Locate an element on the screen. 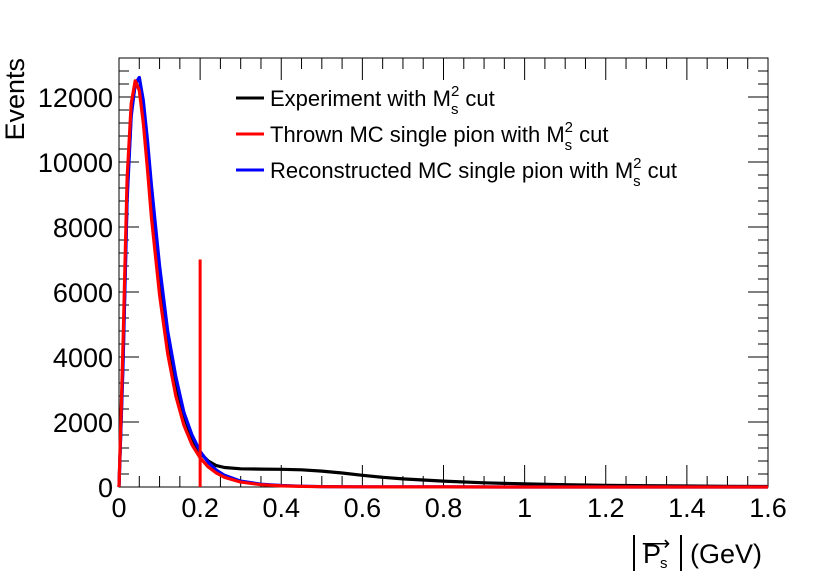  y-tick-label: 12000 is located at coordinates (75, 98).